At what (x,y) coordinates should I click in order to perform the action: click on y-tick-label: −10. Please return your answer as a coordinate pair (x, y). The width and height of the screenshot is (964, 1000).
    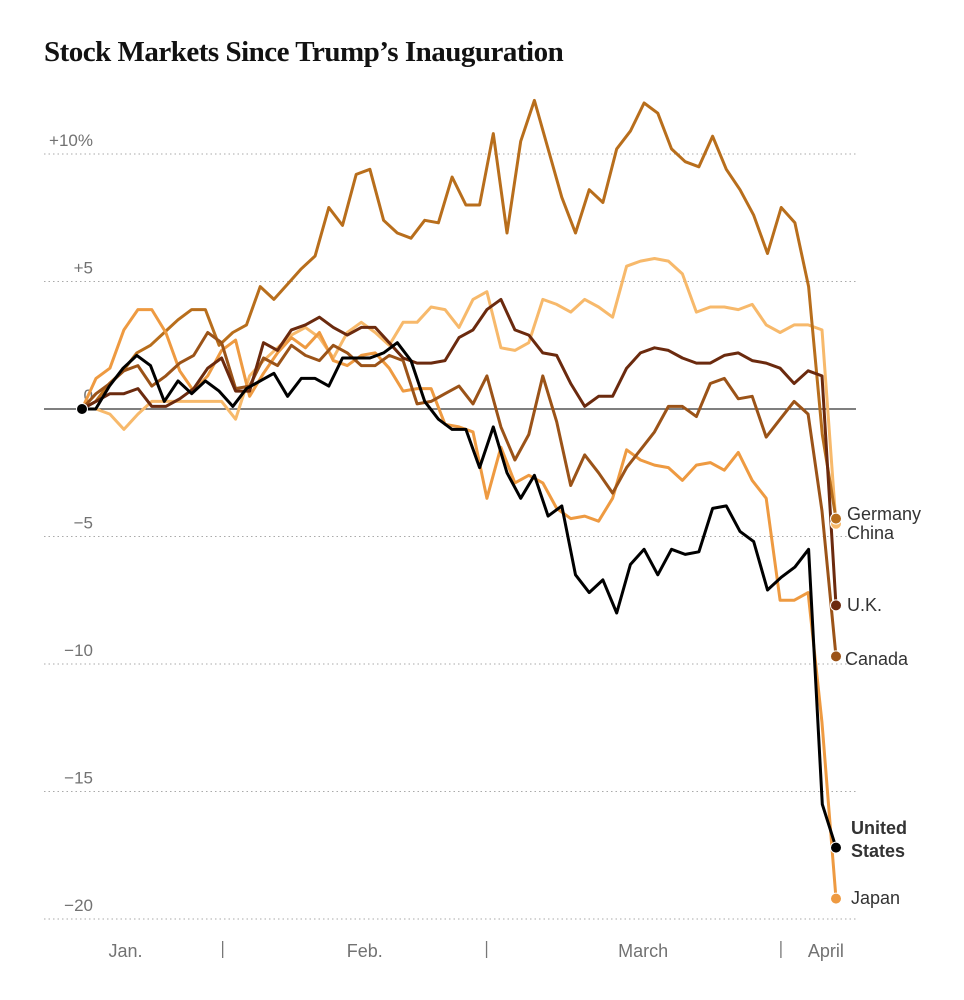
    Looking at the image, I should click on (78, 650).